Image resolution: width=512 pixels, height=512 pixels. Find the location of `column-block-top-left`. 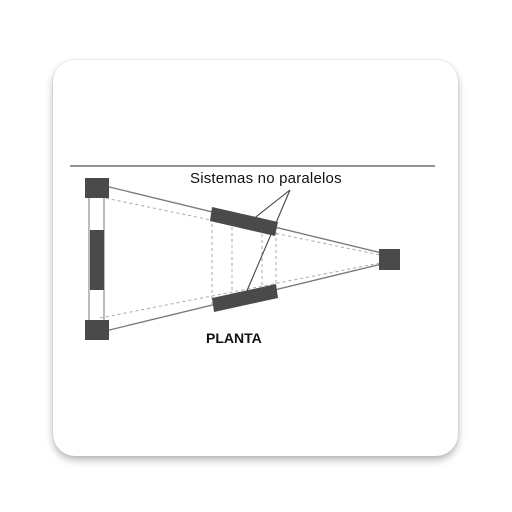

column-block-top-left is located at coordinates (97, 188).